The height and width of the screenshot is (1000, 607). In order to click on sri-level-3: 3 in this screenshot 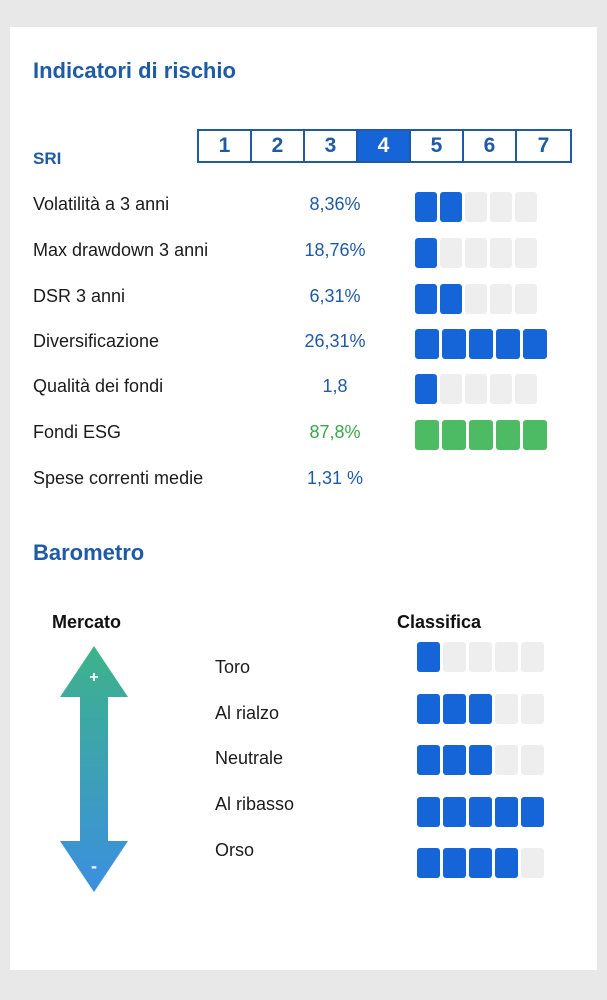, I will do `click(331, 146)`.